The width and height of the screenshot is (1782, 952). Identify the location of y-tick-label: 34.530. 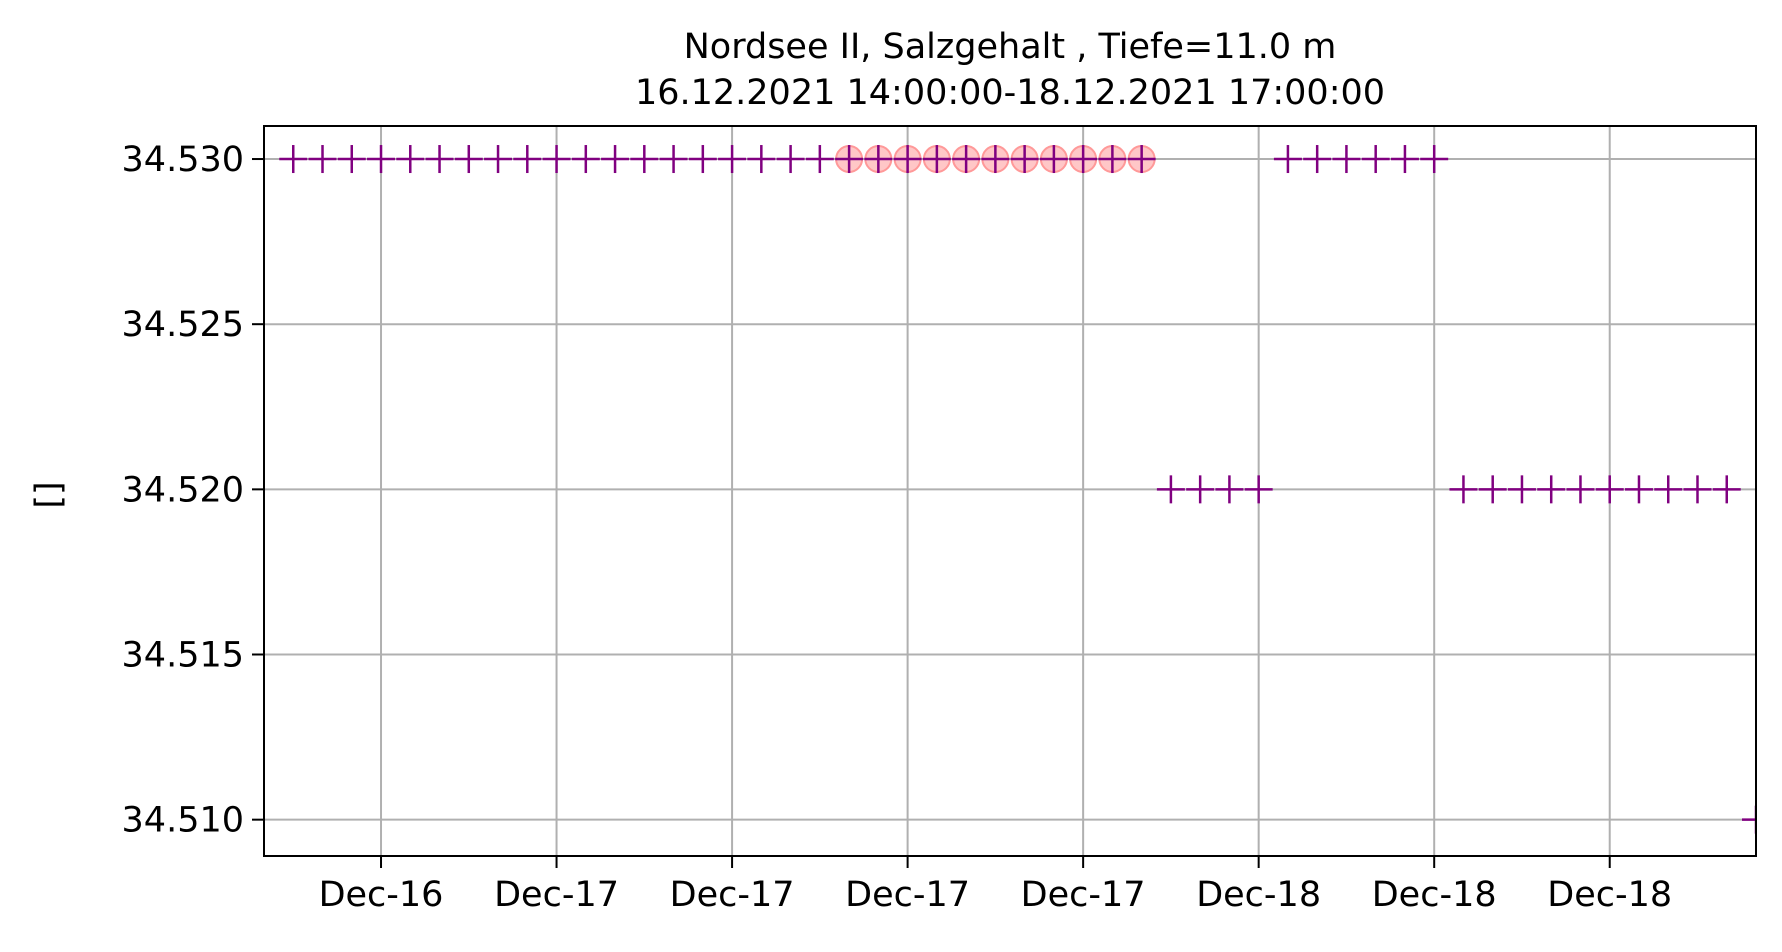
(183, 160).